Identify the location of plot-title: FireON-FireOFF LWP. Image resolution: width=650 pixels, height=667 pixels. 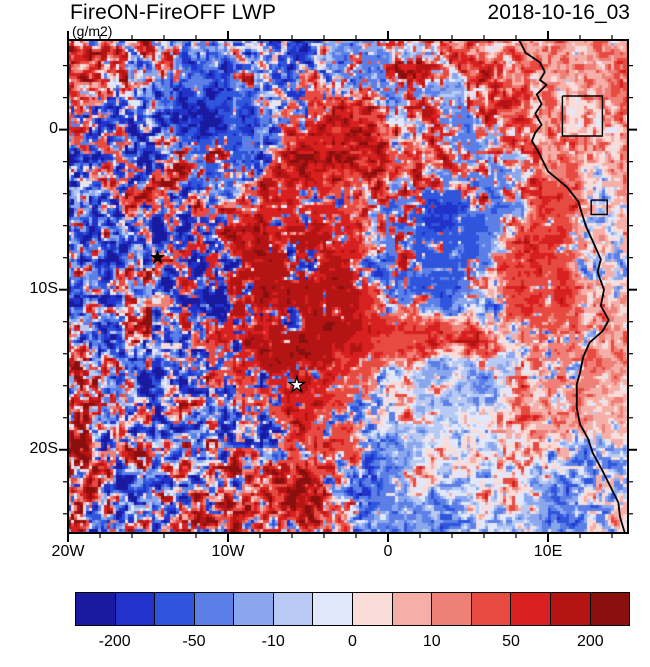
(173, 12).